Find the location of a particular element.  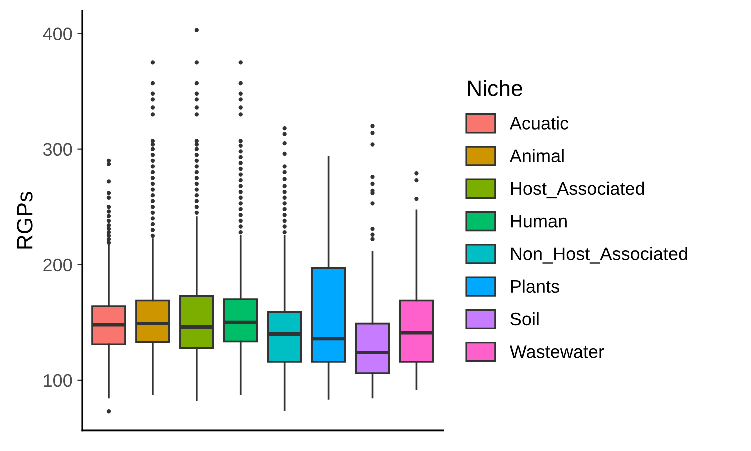

legend-label: Plants is located at coordinates (535, 287).